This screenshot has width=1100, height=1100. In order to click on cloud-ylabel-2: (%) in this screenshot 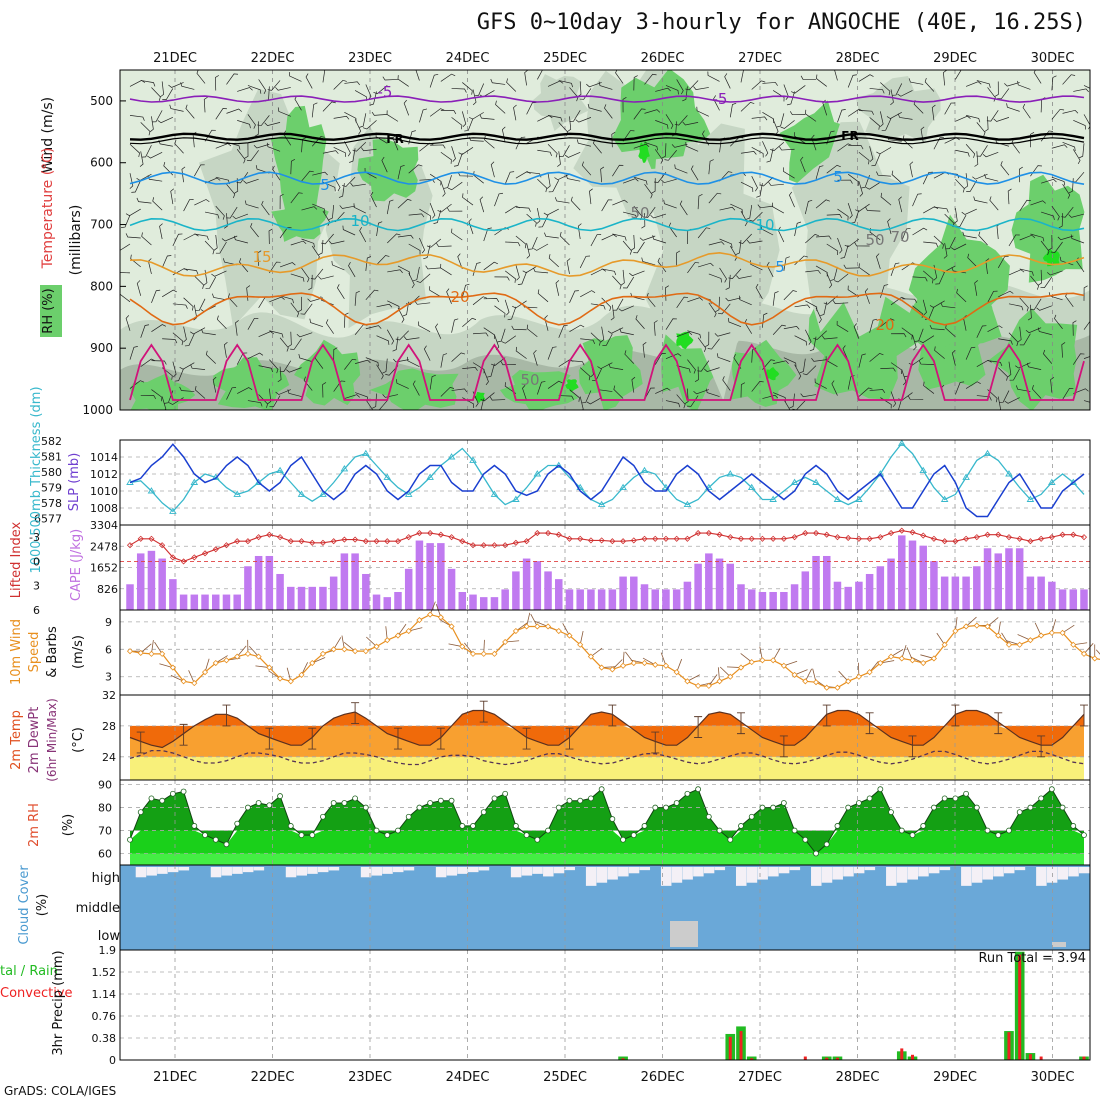, I will do `click(42, 905)`.